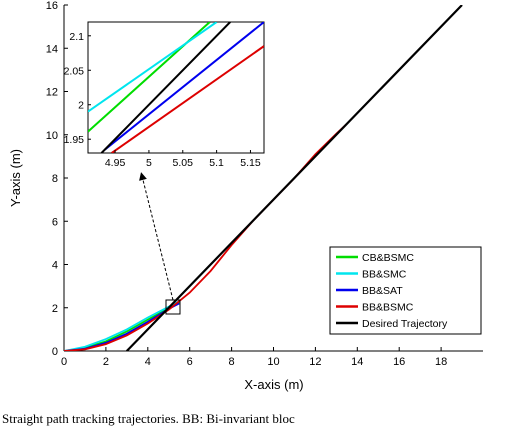 The image size is (508, 426). Describe the element at coordinates (273, 384) in the screenshot. I see `x-axis-label: X-axis (m)` at that location.